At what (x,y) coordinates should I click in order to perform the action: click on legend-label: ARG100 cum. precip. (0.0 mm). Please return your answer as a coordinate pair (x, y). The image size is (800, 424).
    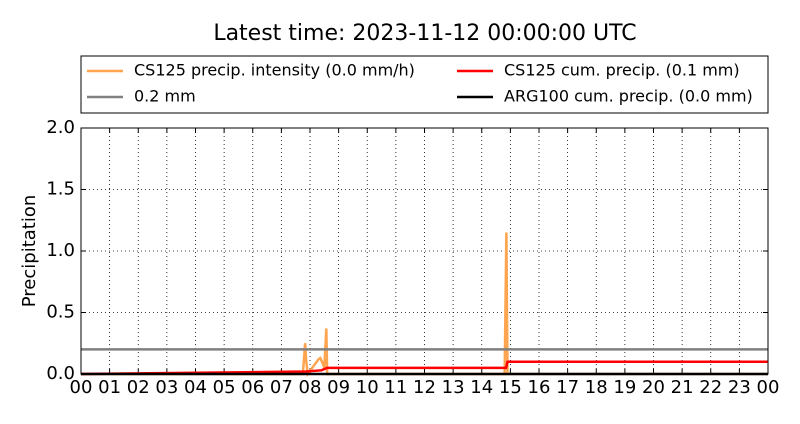
    Looking at the image, I should click on (628, 96).